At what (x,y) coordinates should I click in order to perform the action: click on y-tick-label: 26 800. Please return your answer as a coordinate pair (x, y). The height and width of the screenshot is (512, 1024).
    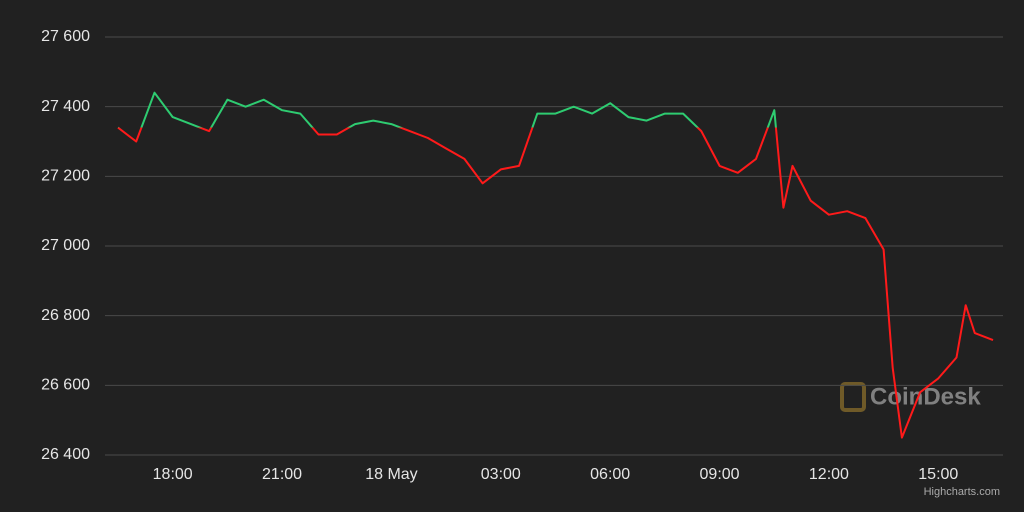
    Looking at the image, I should click on (65, 315).